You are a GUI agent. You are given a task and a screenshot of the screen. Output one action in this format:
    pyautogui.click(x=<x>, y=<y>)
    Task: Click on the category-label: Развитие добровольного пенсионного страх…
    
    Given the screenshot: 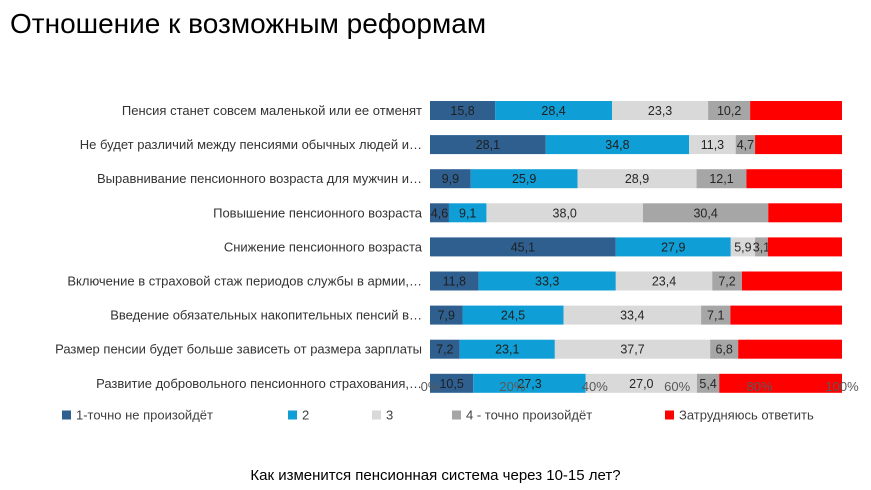 What is the action you would take?
    pyautogui.click(x=259, y=383)
    